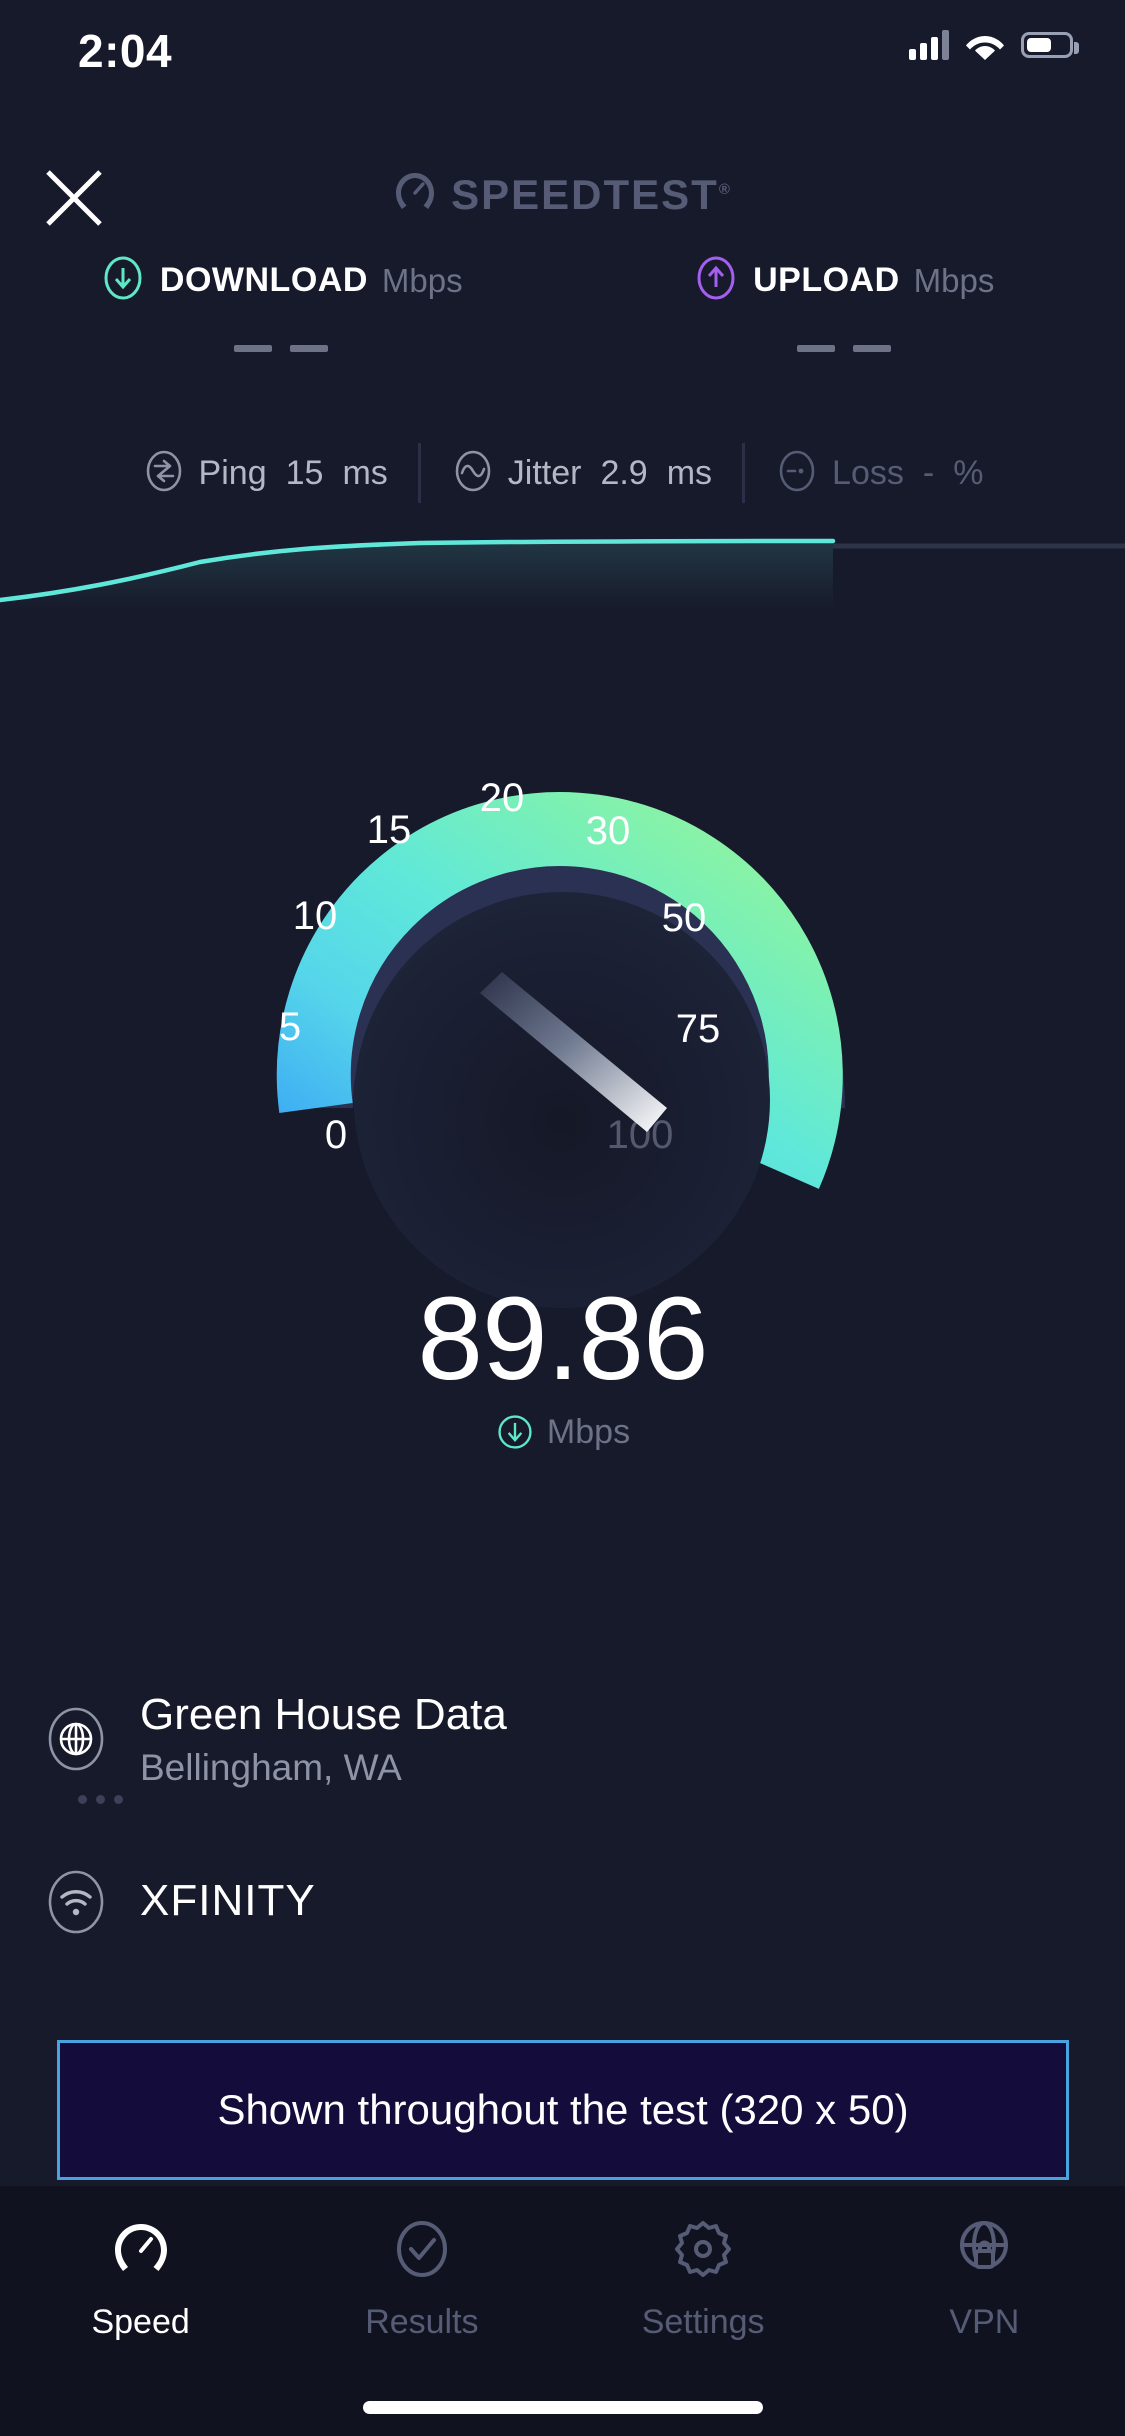 The width and height of the screenshot is (1125, 2436). Describe the element at coordinates (281, 348) in the screenshot. I see `download-value-placeholder` at that location.